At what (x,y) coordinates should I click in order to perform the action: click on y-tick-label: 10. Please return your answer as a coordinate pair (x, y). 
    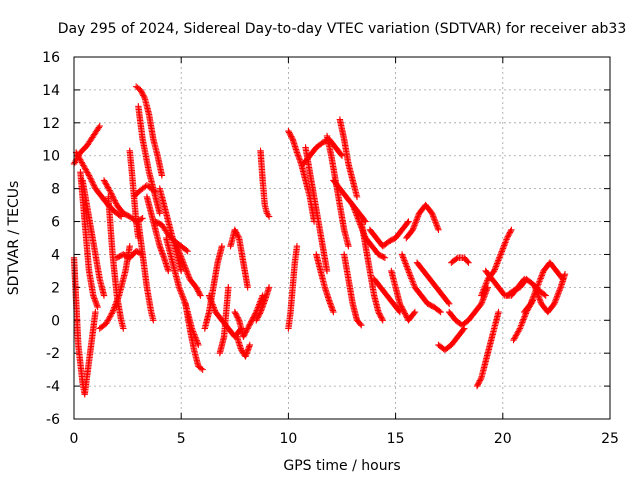
    Looking at the image, I should click on (51, 157).